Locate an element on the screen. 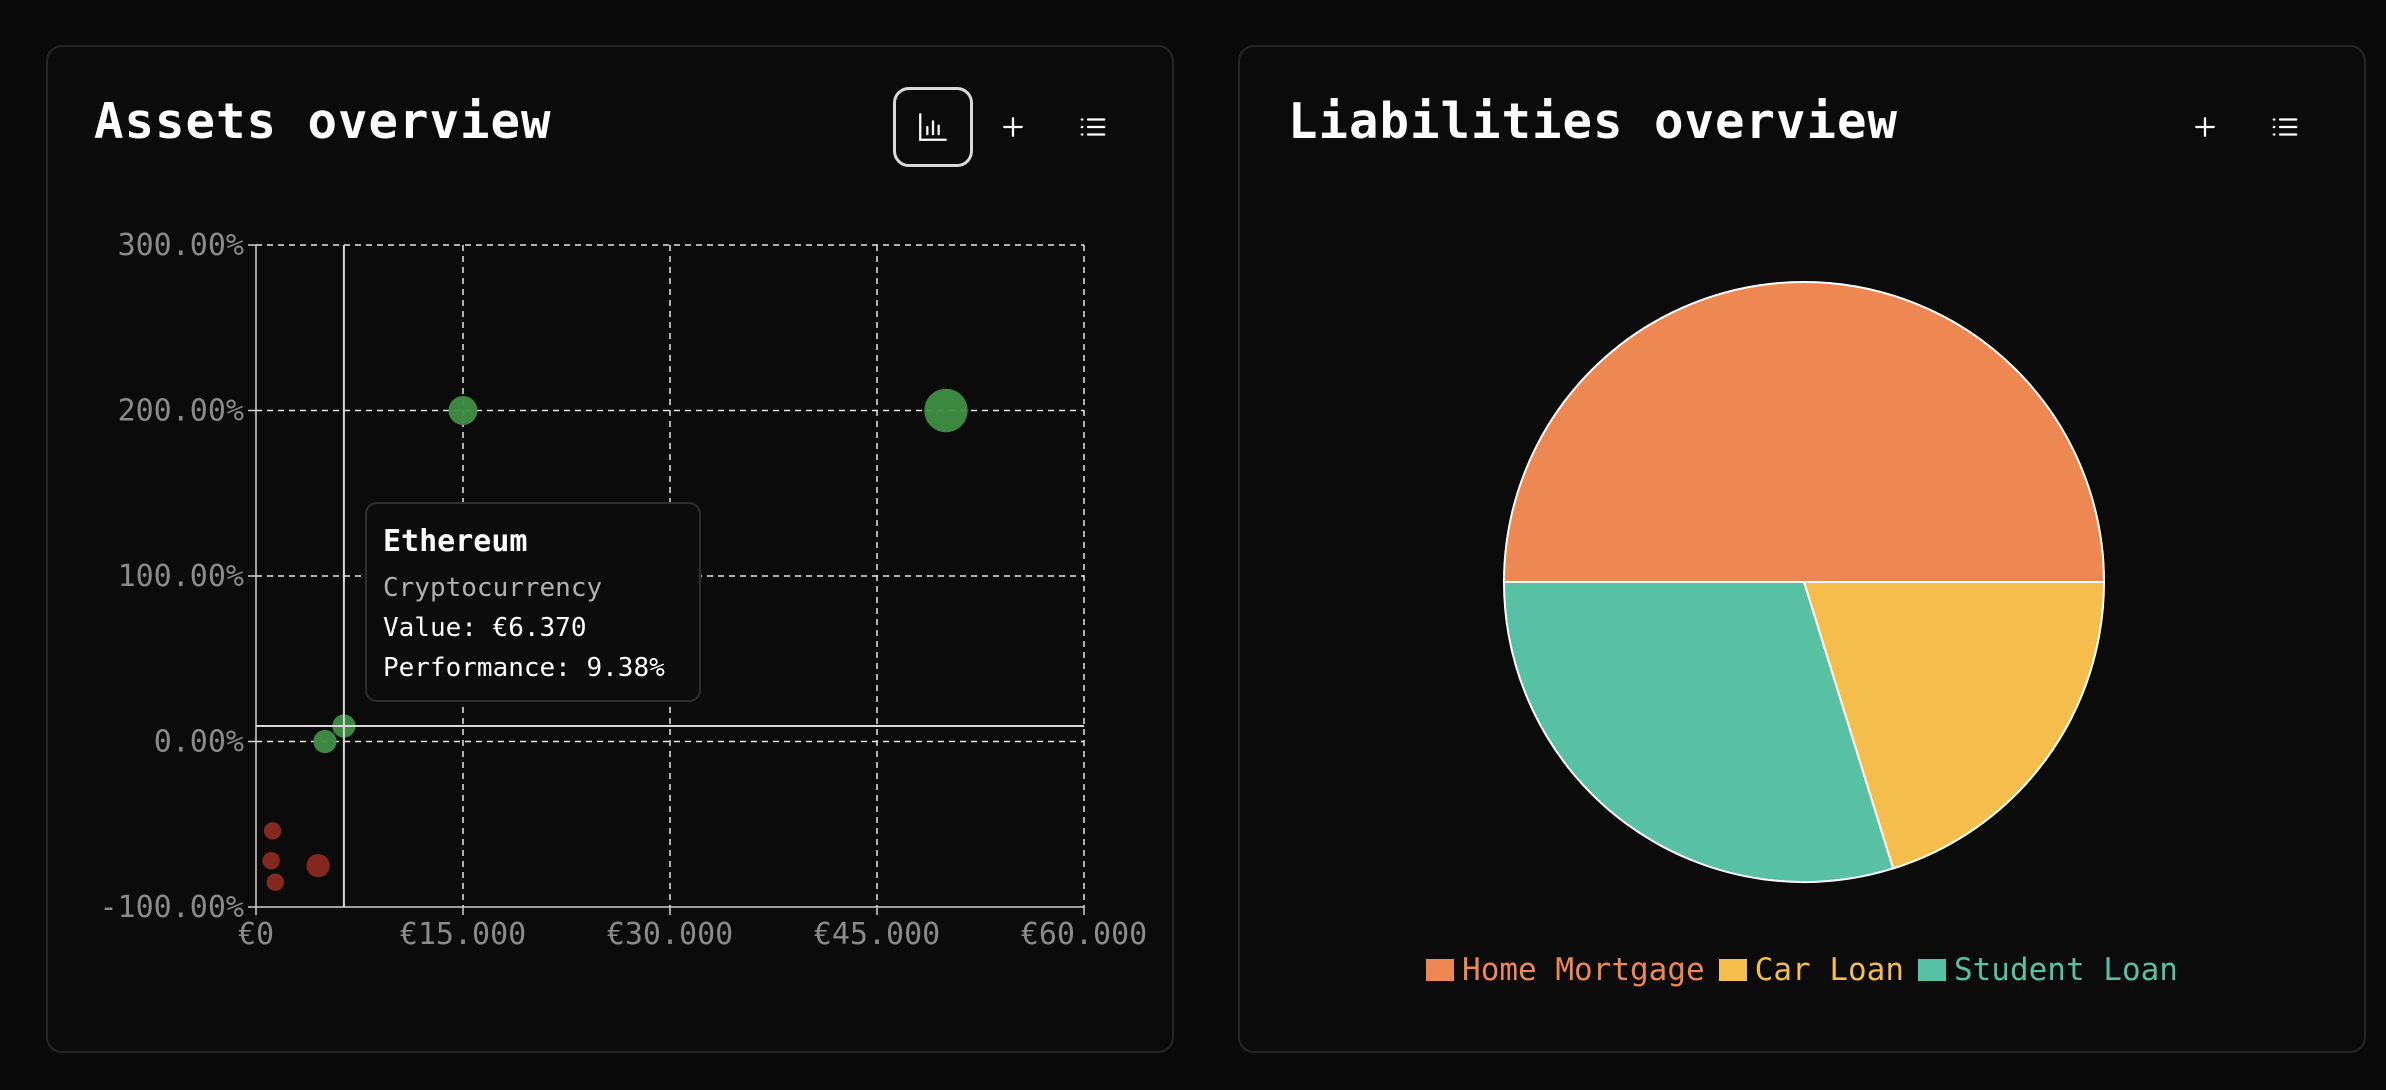  pie-legend: Home Mortgage Car Loan Student Loan is located at coordinates (1802, 970).